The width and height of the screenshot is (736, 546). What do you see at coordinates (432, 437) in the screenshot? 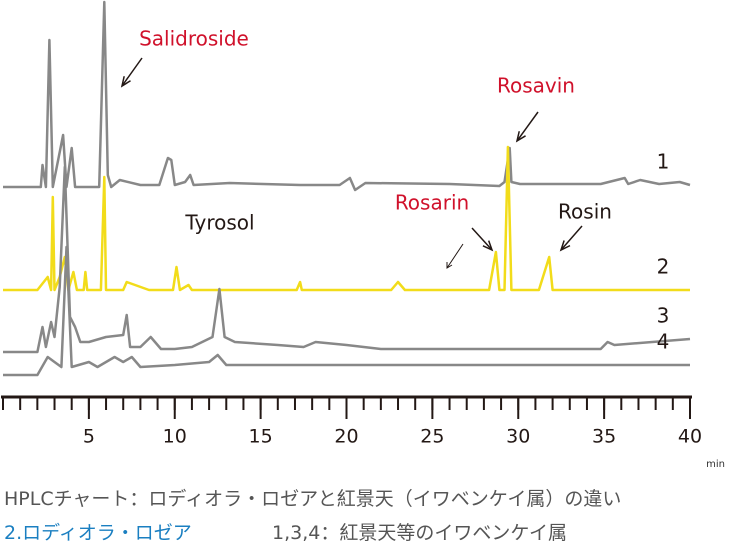
I see `x-tick-label: 25` at bounding box center [432, 437].